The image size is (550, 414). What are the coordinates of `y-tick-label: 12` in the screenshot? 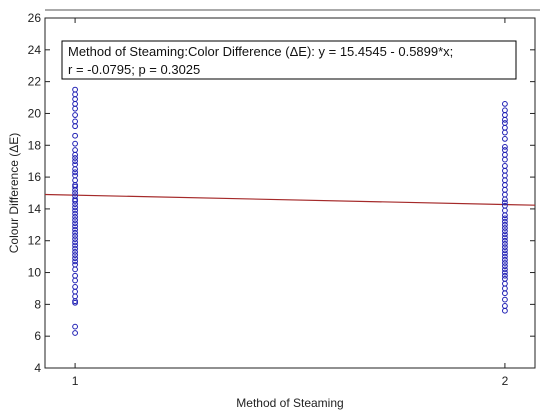 It's located at (35, 241).